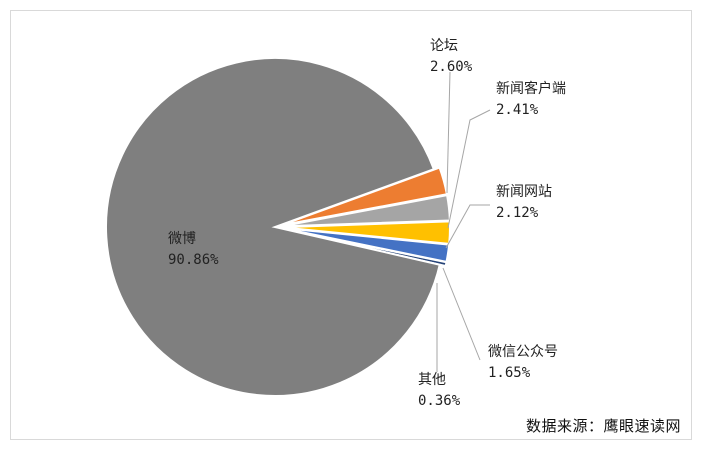 The height and width of the screenshot is (452, 703). What do you see at coordinates (523, 352) in the screenshot?
I see `slice-label-4: 微信公众号` at bounding box center [523, 352].